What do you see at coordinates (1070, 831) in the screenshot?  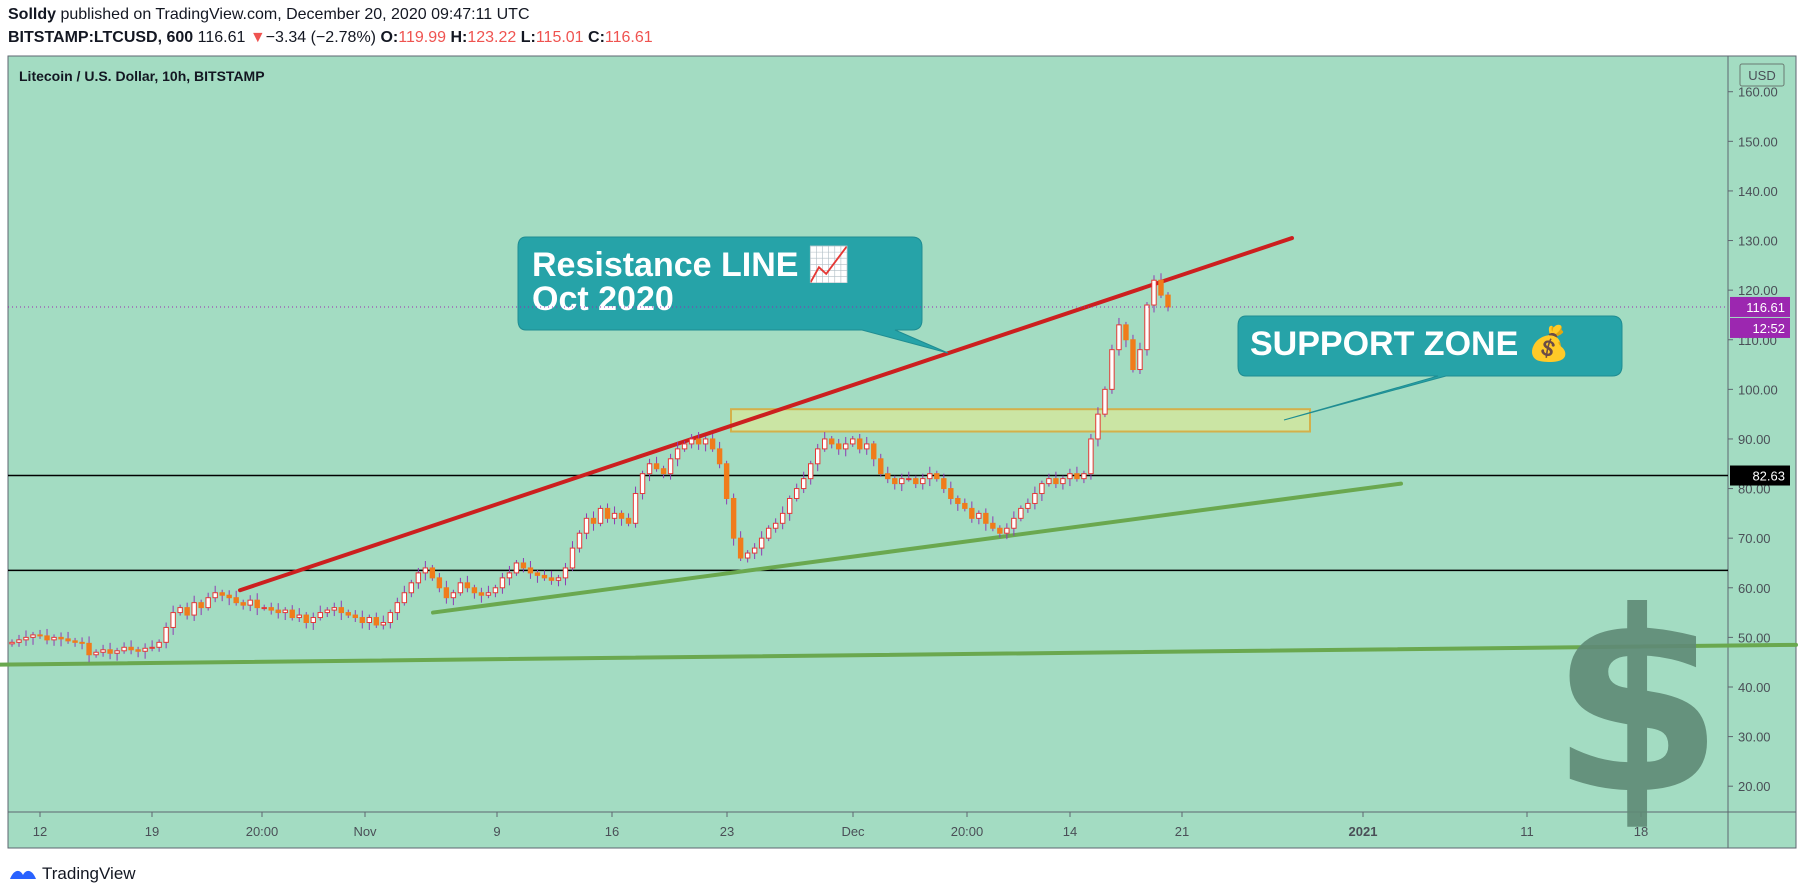 I see `x-tick-label: 14` at bounding box center [1070, 831].